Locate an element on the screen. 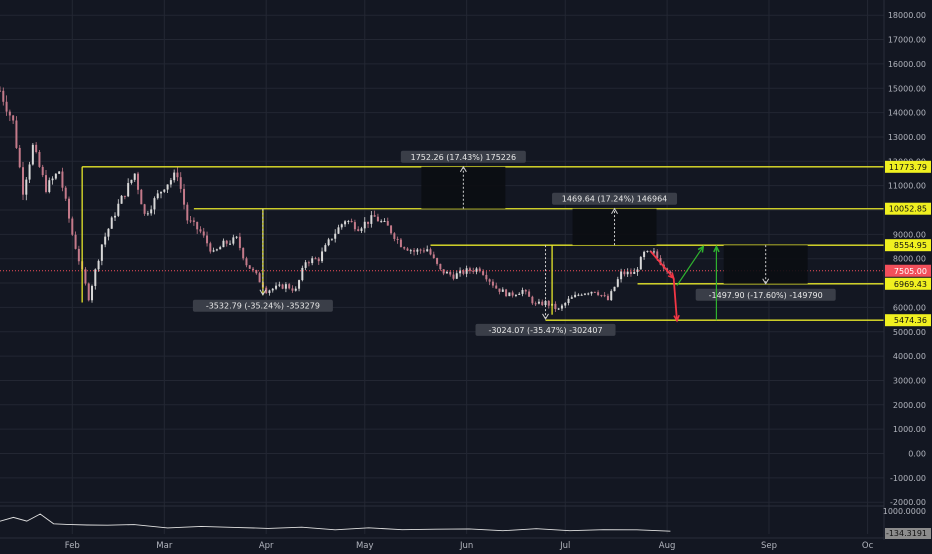 The width and height of the screenshot is (932, 554). level-price-badge: 5474.36 is located at coordinates (908, 320).